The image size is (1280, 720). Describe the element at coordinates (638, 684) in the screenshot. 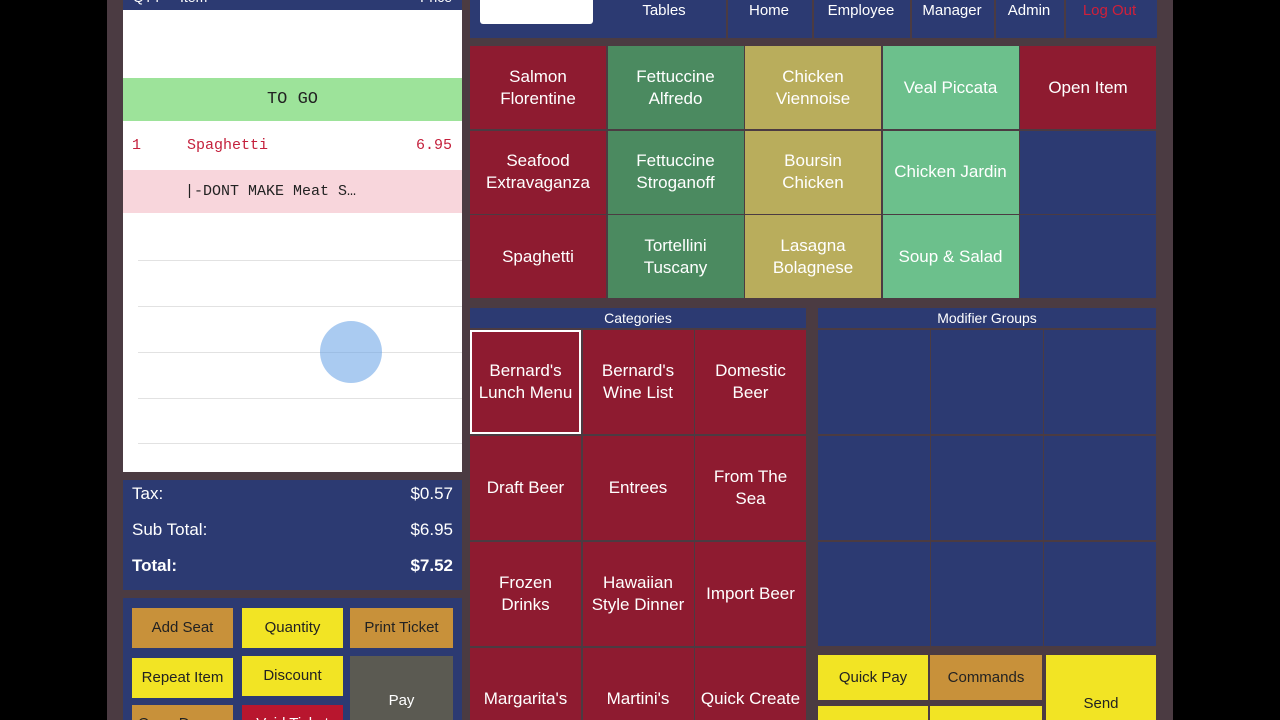

I see `category-button: Martini's` at that location.